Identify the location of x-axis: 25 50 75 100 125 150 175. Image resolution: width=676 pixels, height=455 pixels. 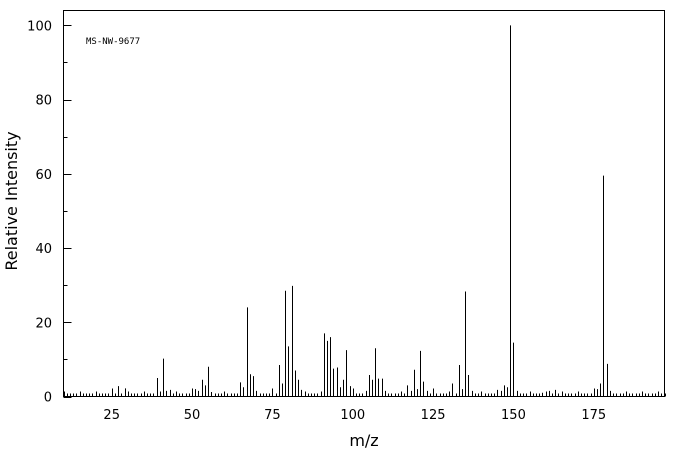
(365, 405).